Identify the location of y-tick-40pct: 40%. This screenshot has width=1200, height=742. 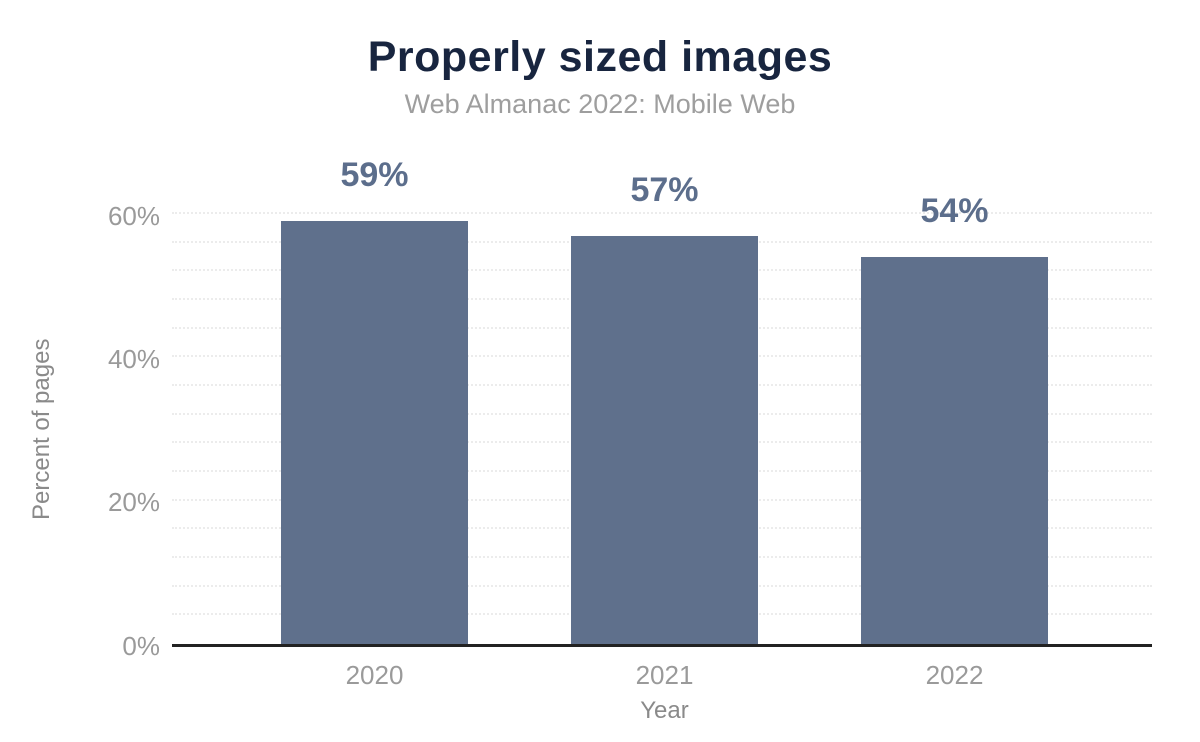
(133, 358).